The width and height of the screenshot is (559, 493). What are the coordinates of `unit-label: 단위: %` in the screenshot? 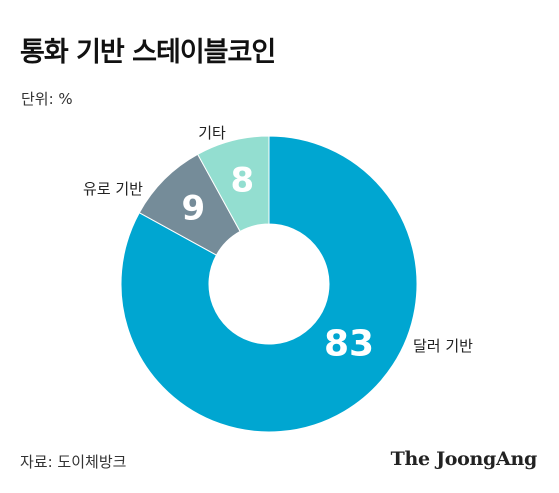 It's located at (47, 99).